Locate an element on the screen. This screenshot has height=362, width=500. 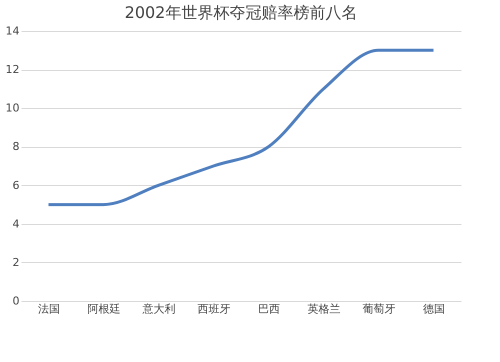
y-tick-label: 14 is located at coordinates (13, 31).